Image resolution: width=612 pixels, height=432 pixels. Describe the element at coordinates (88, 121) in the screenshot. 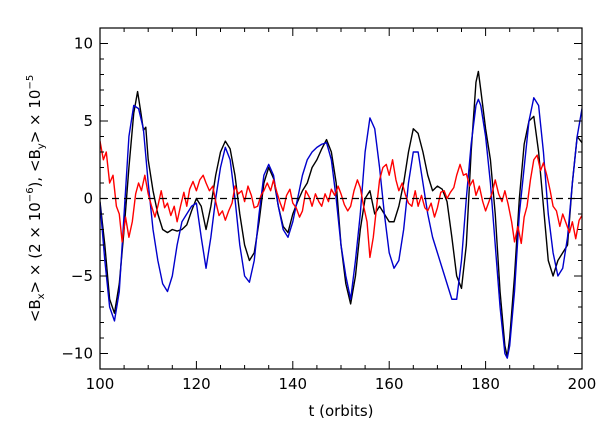

I see `y-tick-label: 5` at that location.